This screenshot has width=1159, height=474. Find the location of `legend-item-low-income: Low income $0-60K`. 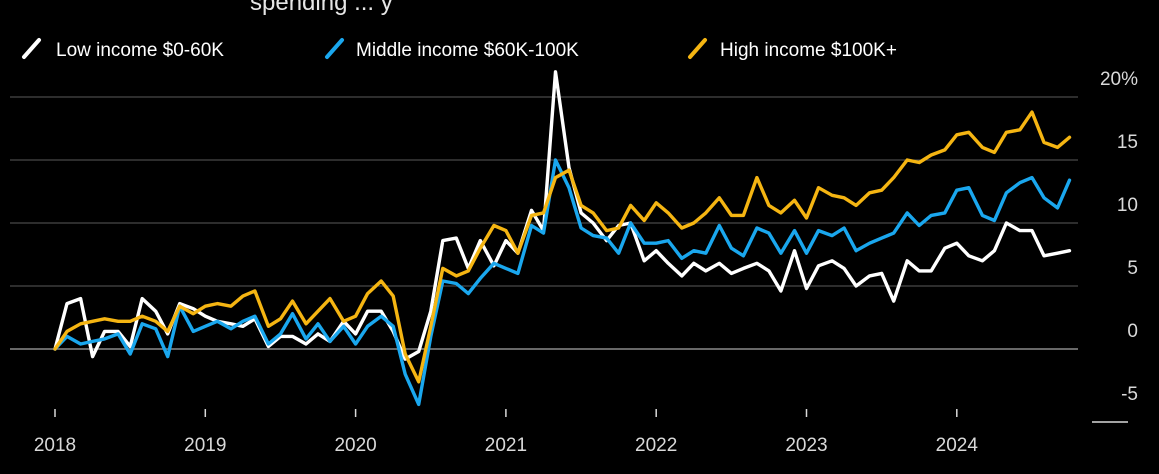

legend-item-low-income: Low income $0-60K is located at coordinates (123, 49).